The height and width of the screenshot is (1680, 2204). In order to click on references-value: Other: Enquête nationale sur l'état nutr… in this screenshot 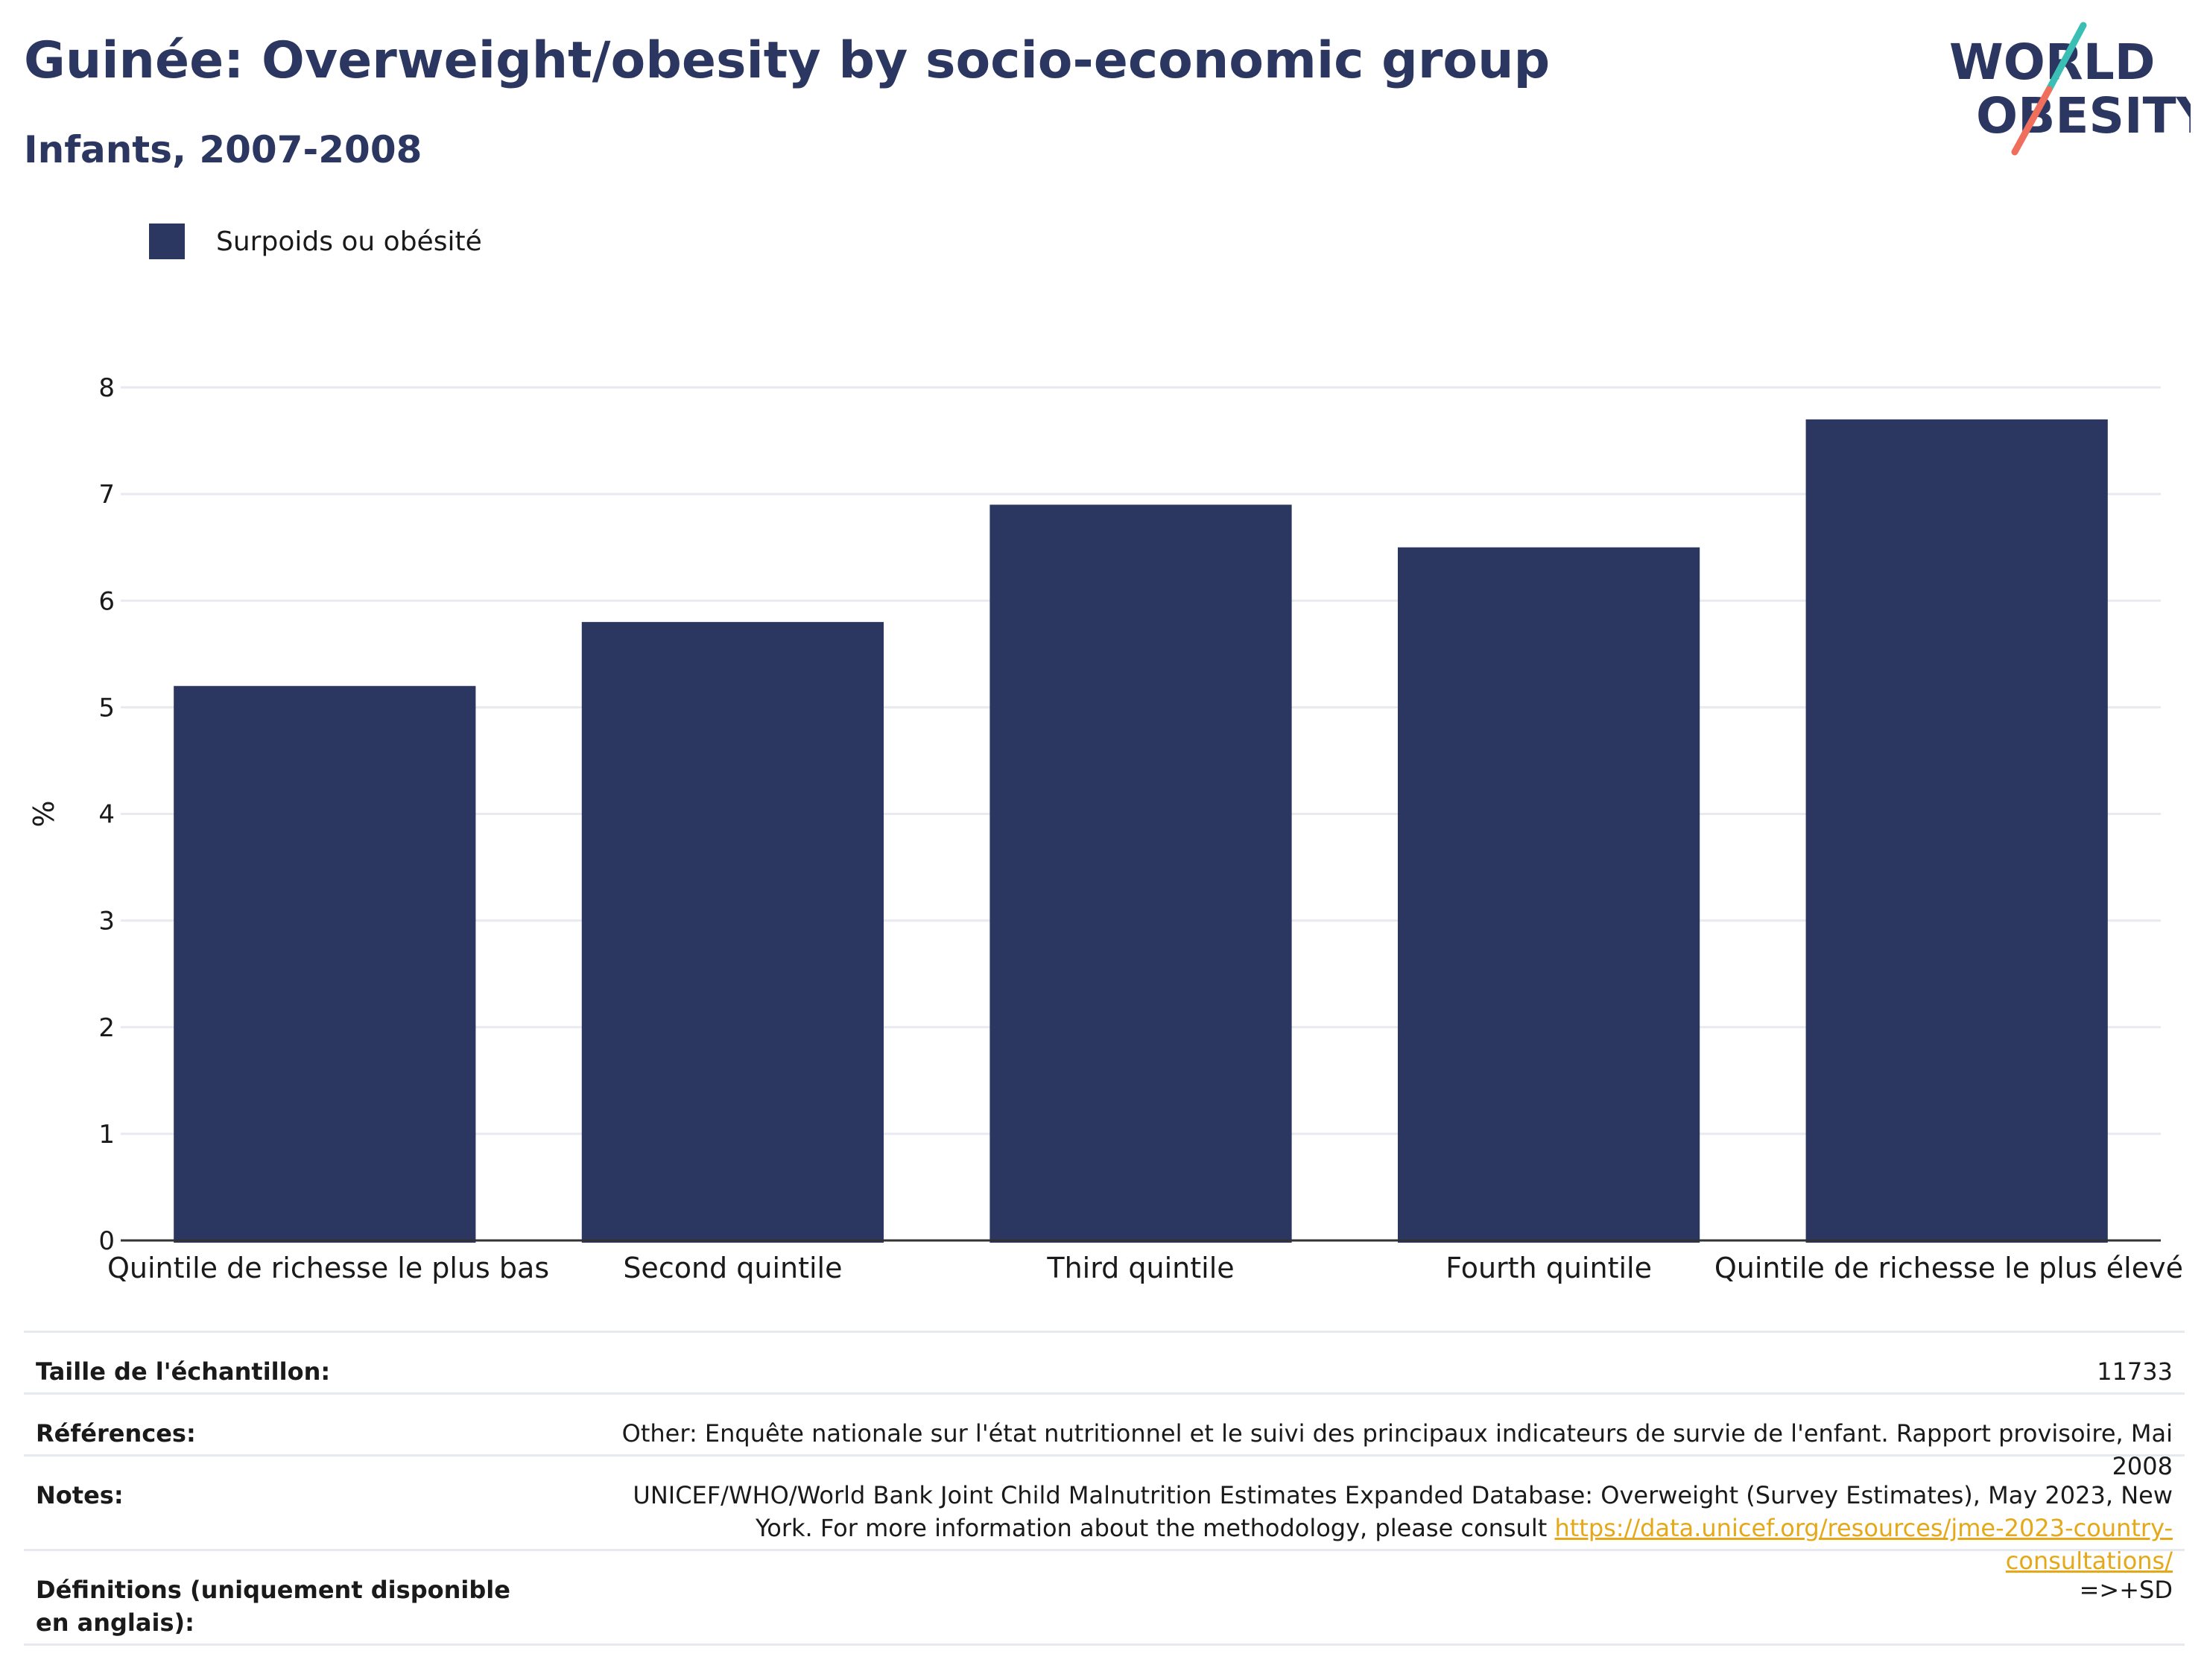, I will do `click(1397, 1449)`.